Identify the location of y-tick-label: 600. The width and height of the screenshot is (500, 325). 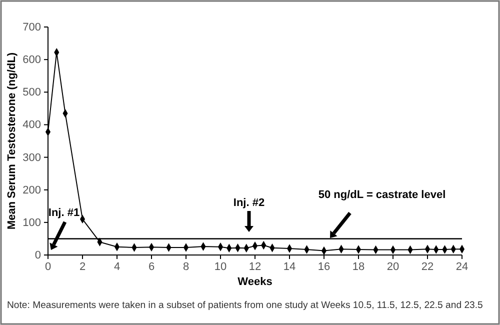
(31, 60).